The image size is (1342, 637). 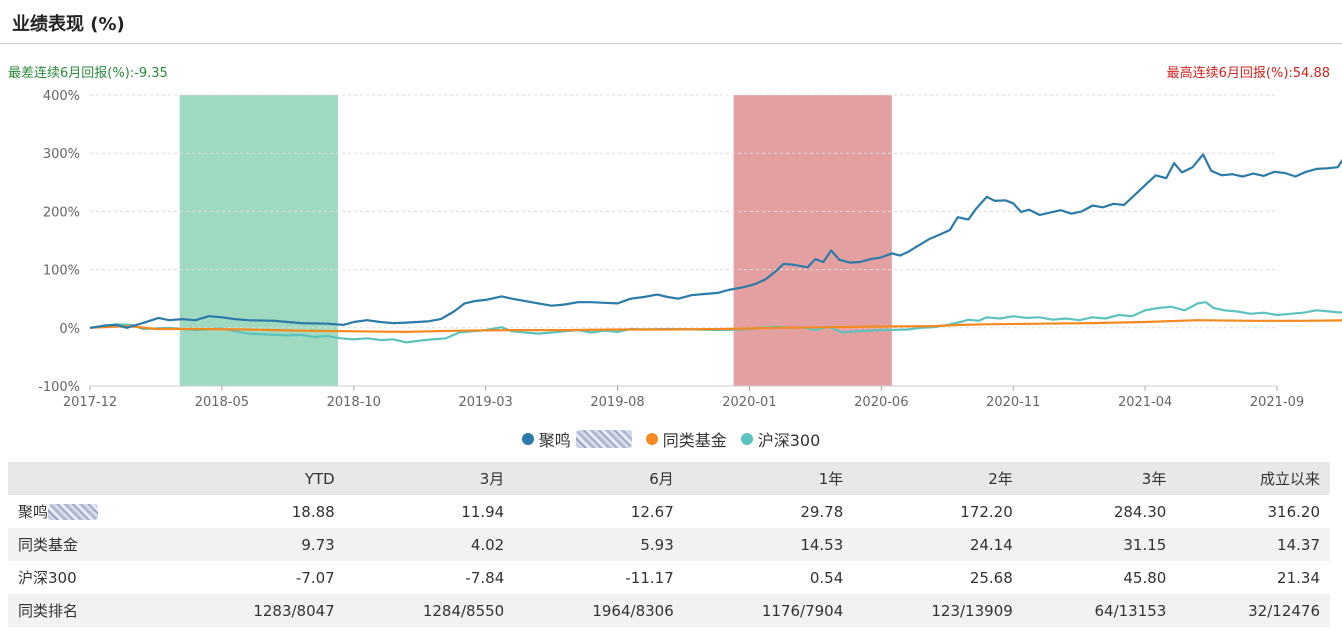 I want to click on best-6m-return-note: 最高连续6月回报(%):54.88, so click(x=1248, y=73).